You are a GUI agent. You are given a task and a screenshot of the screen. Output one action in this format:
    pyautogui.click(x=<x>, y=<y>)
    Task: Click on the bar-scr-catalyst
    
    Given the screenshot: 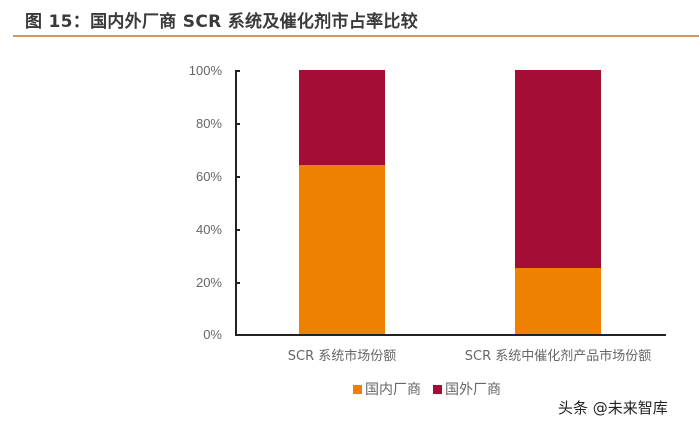 What is the action you would take?
    pyautogui.click(x=558, y=202)
    